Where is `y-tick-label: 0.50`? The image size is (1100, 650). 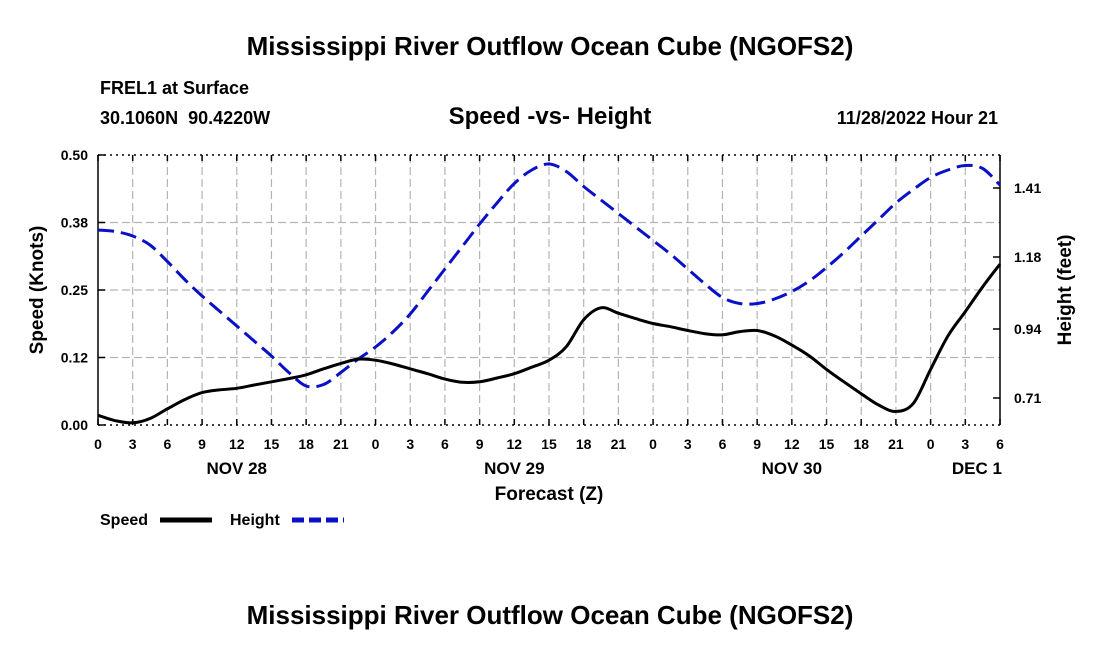
y-tick-label: 0.50 is located at coordinates (74, 155).